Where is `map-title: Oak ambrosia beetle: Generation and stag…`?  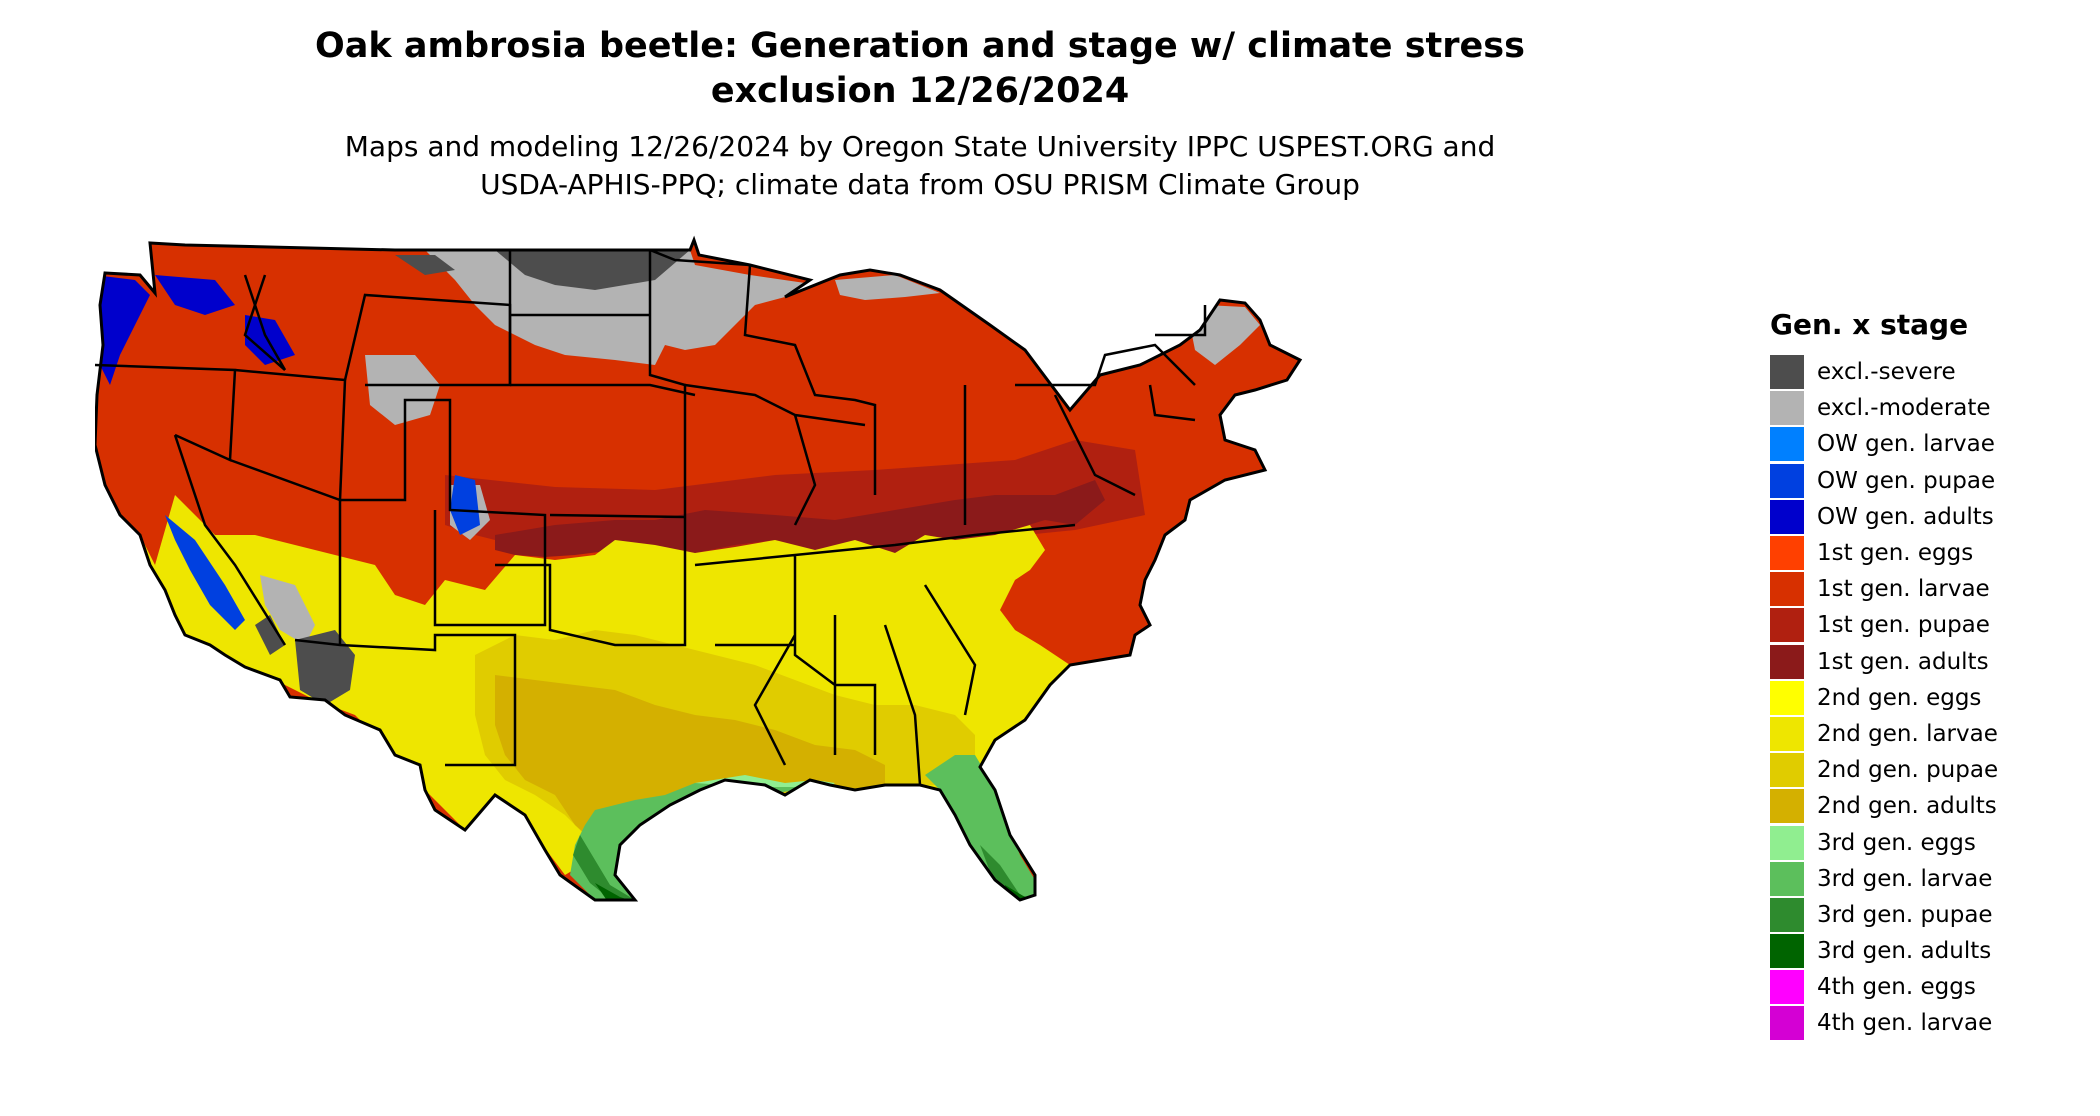
map-title: Oak ambrosia beetle: Generation and stag… is located at coordinates (920, 69).